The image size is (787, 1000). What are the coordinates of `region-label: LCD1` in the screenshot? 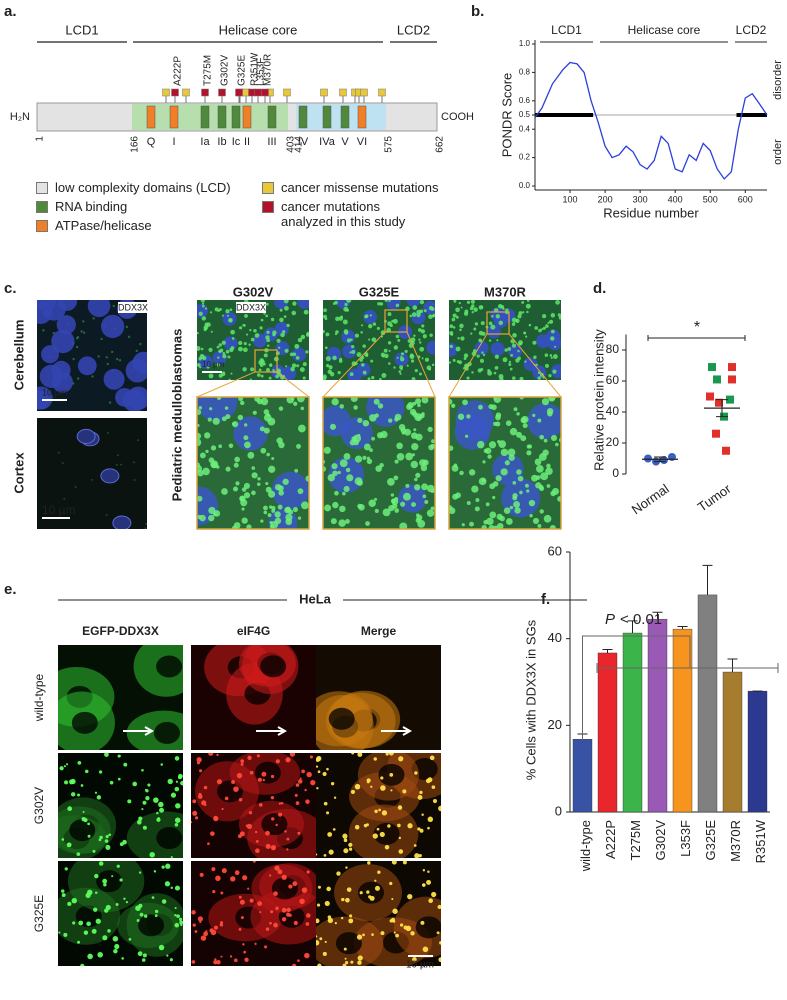 It's located at (566, 30).